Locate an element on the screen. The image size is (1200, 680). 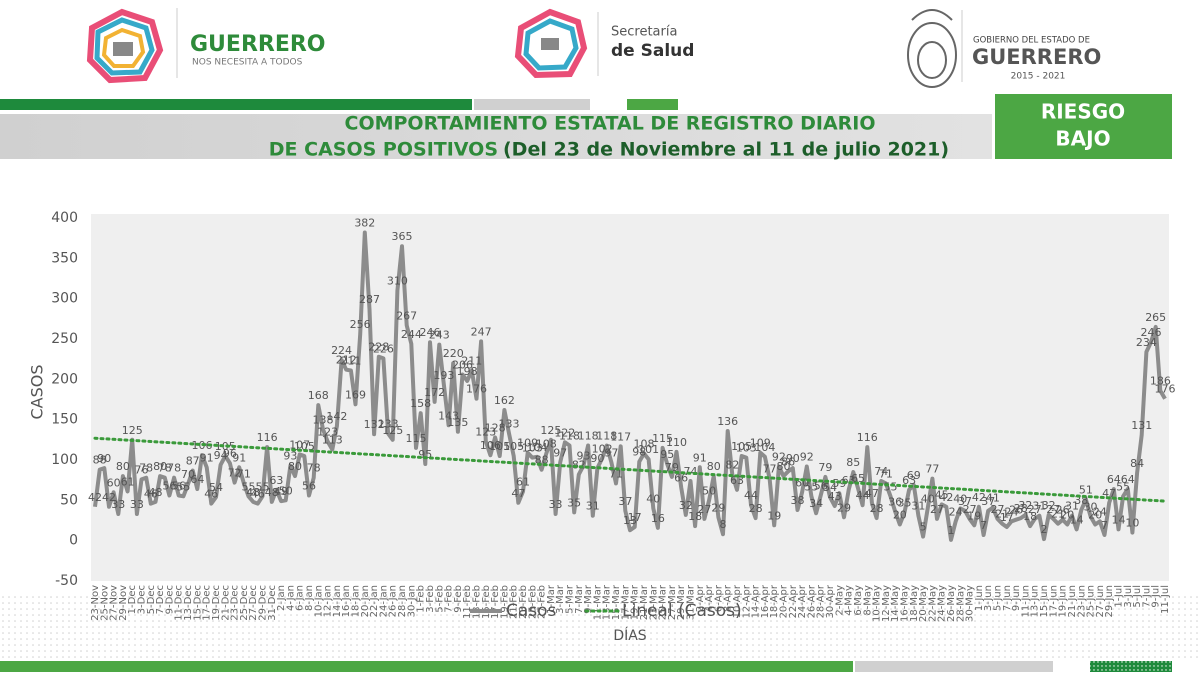
y-tick-label: 350 is located at coordinates (64, 258).